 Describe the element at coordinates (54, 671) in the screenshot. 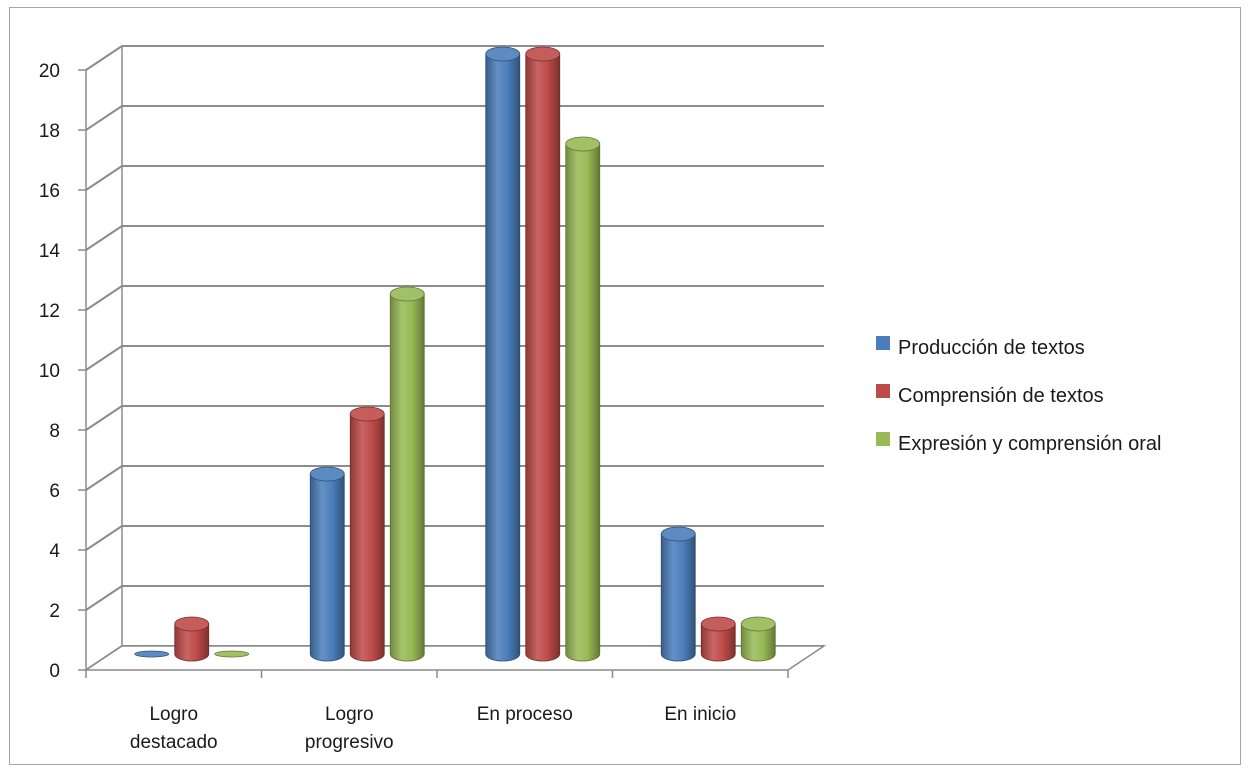

I see `y-tick-label: 0` at that location.